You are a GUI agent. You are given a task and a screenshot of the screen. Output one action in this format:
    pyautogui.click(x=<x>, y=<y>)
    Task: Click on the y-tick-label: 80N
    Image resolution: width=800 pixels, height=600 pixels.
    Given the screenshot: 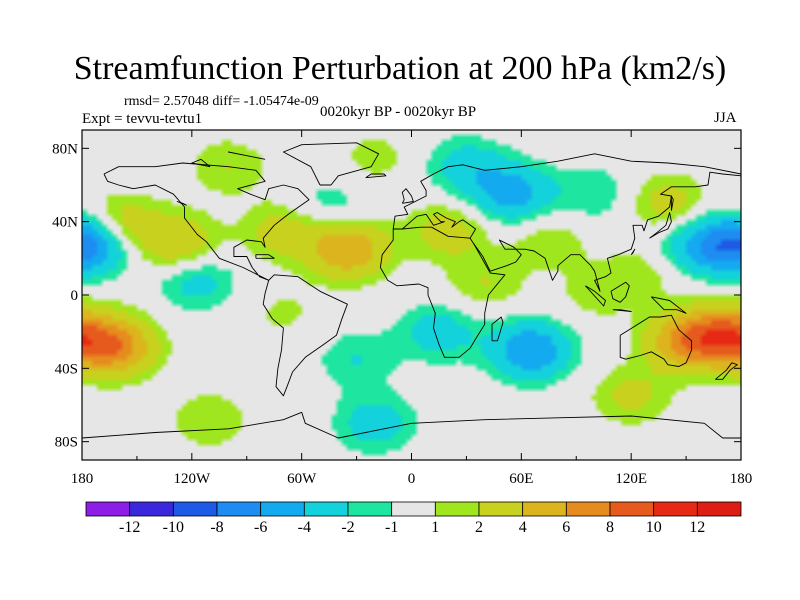 What is the action you would take?
    pyautogui.click(x=65, y=149)
    